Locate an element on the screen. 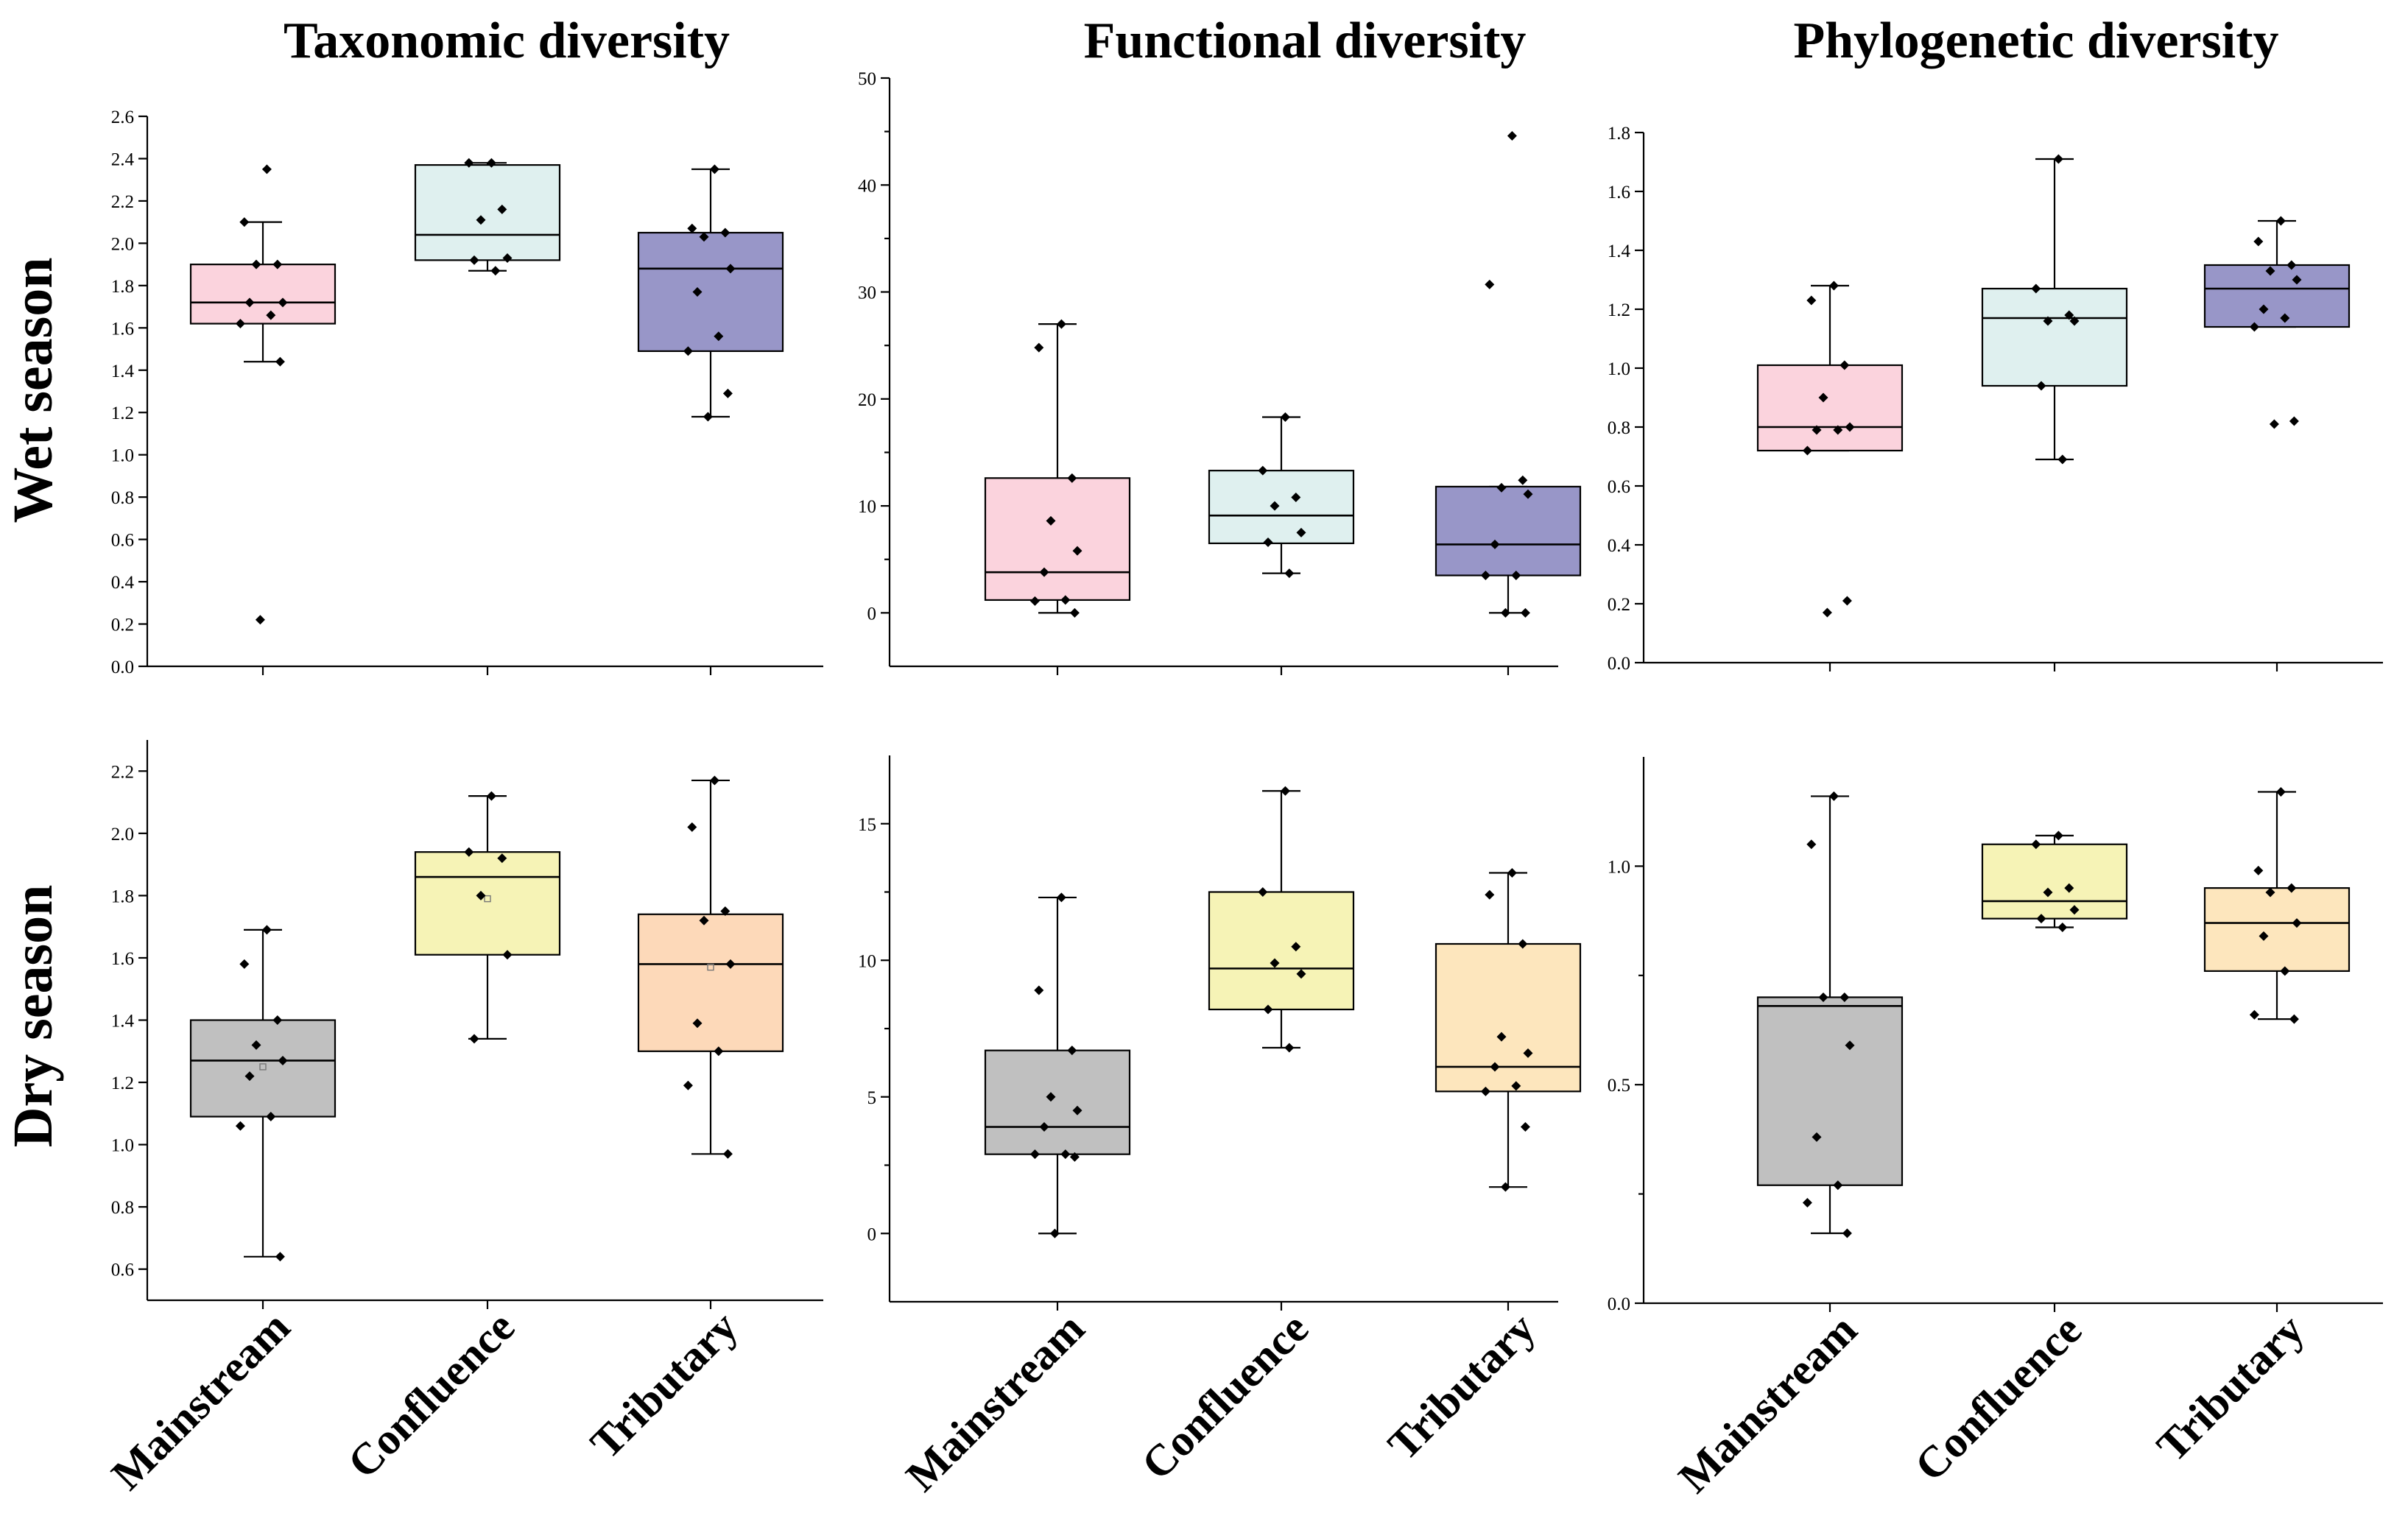 This screenshot has width=2408, height=1516. panel: 0 5 10 15 Mainstream Confluence Tributary is located at coordinates (1220, 1128).